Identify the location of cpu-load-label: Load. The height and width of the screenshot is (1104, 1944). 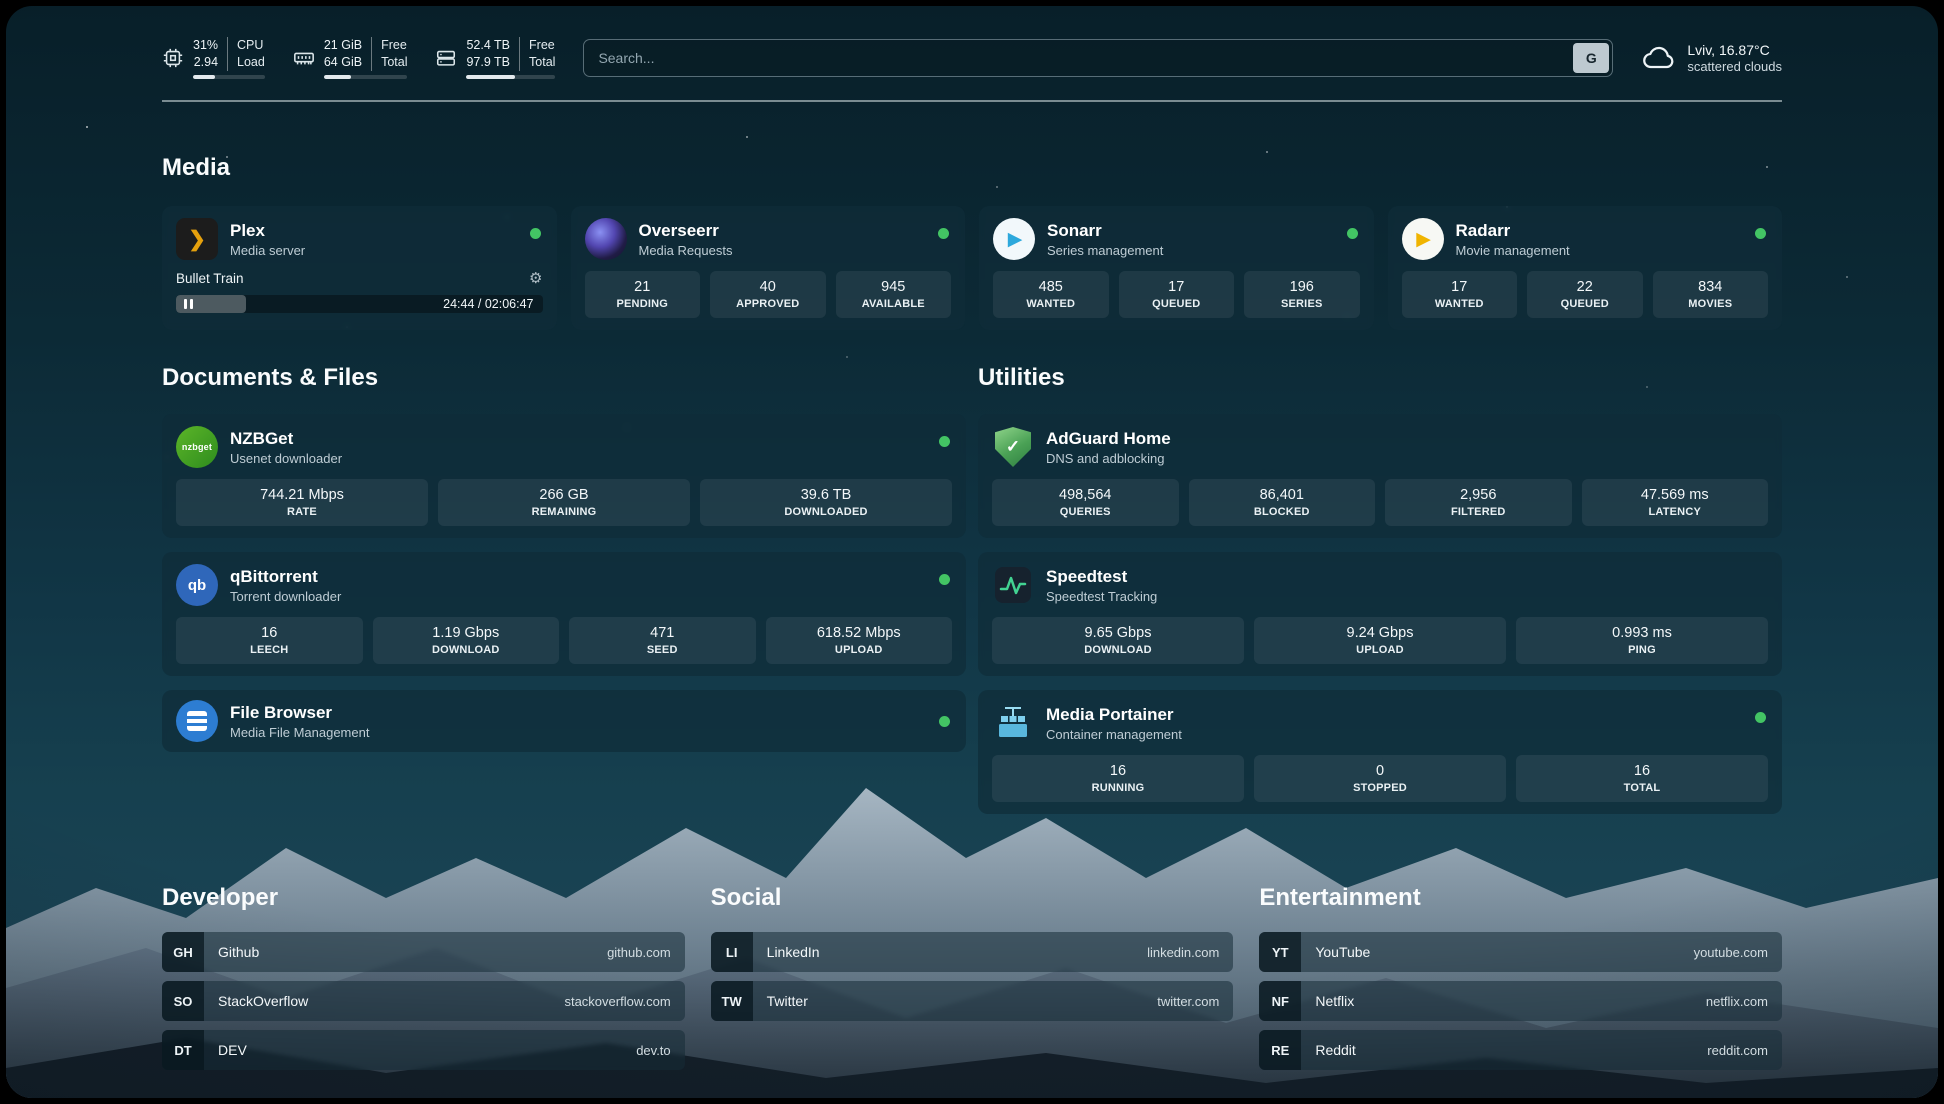
(251, 62).